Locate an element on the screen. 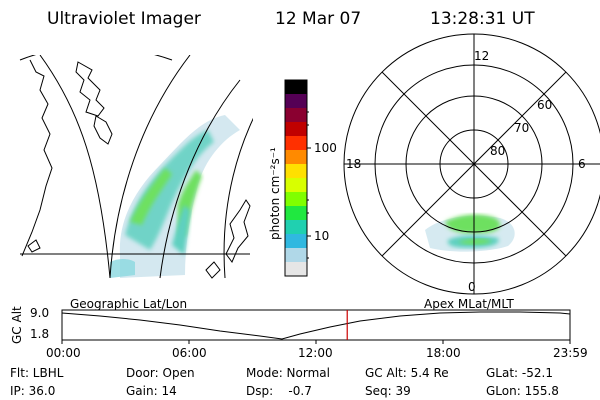  mlt-label-0: 0 is located at coordinates (472, 287).